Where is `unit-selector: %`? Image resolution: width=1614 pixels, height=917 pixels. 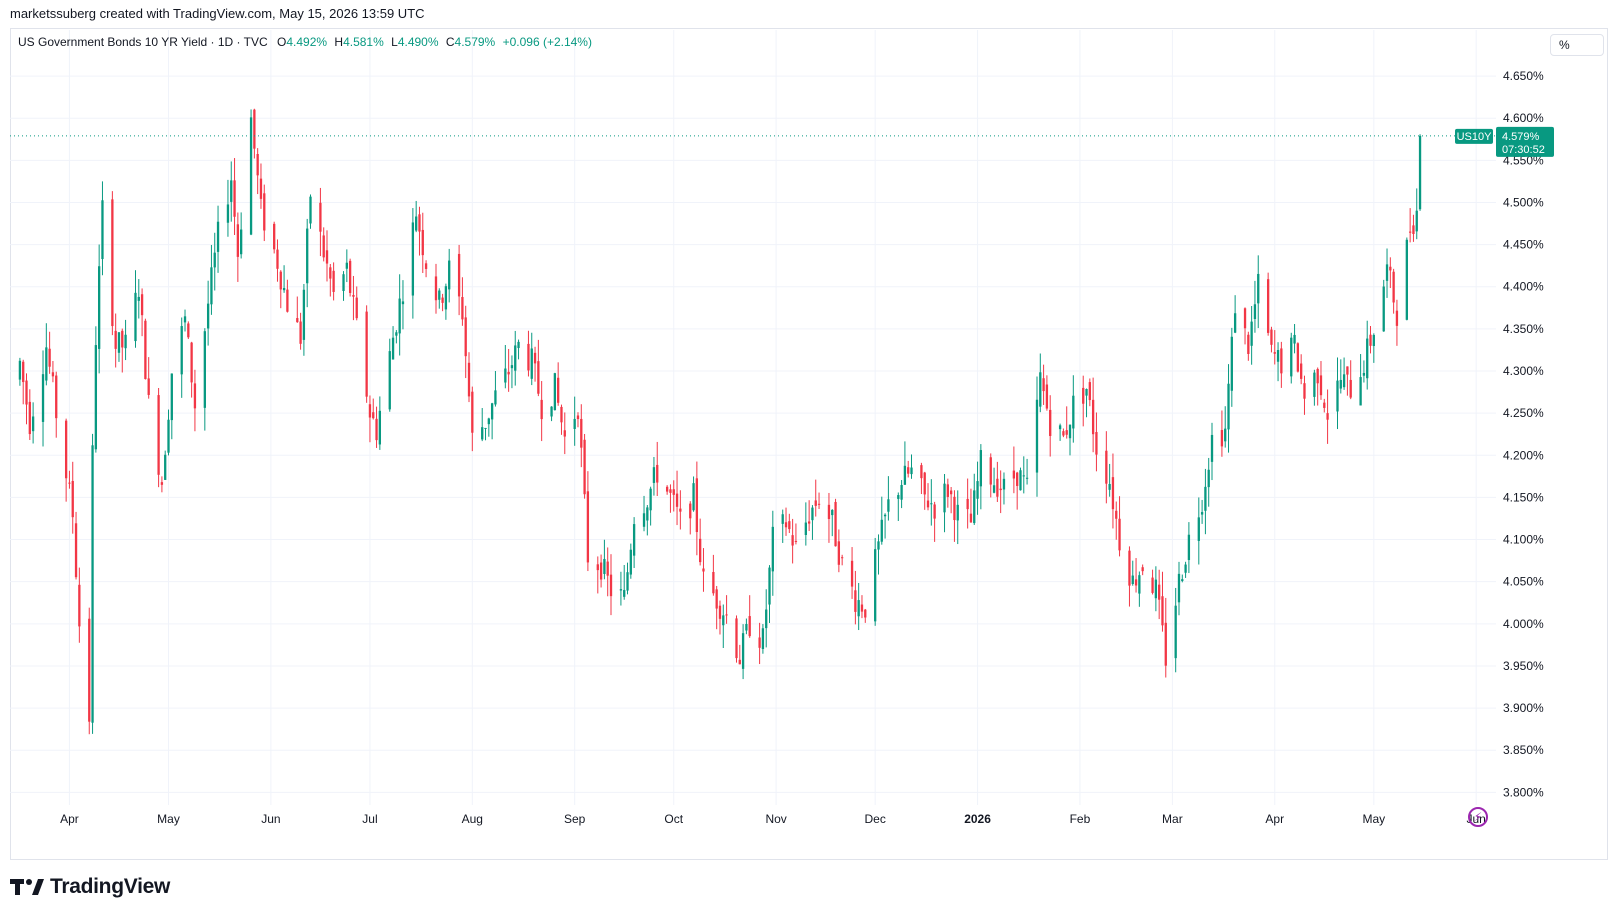
unit-selector: % is located at coordinates (1577, 45).